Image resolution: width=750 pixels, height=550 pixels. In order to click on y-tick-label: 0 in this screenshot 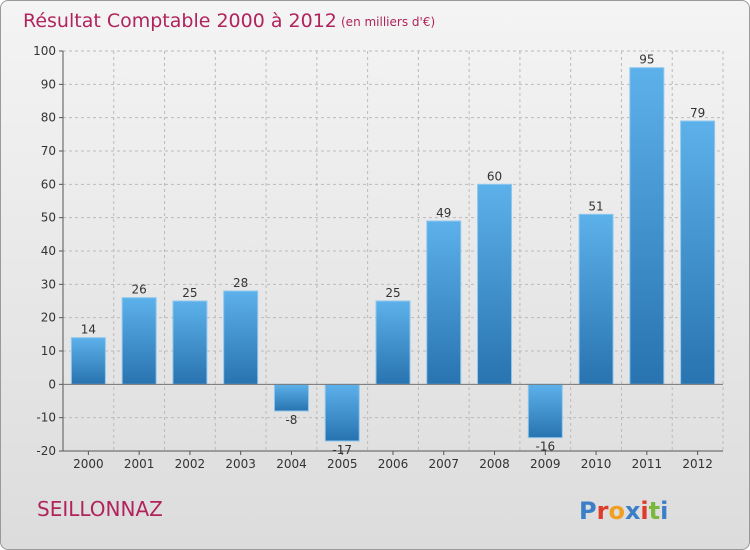, I will do `click(52, 384)`.